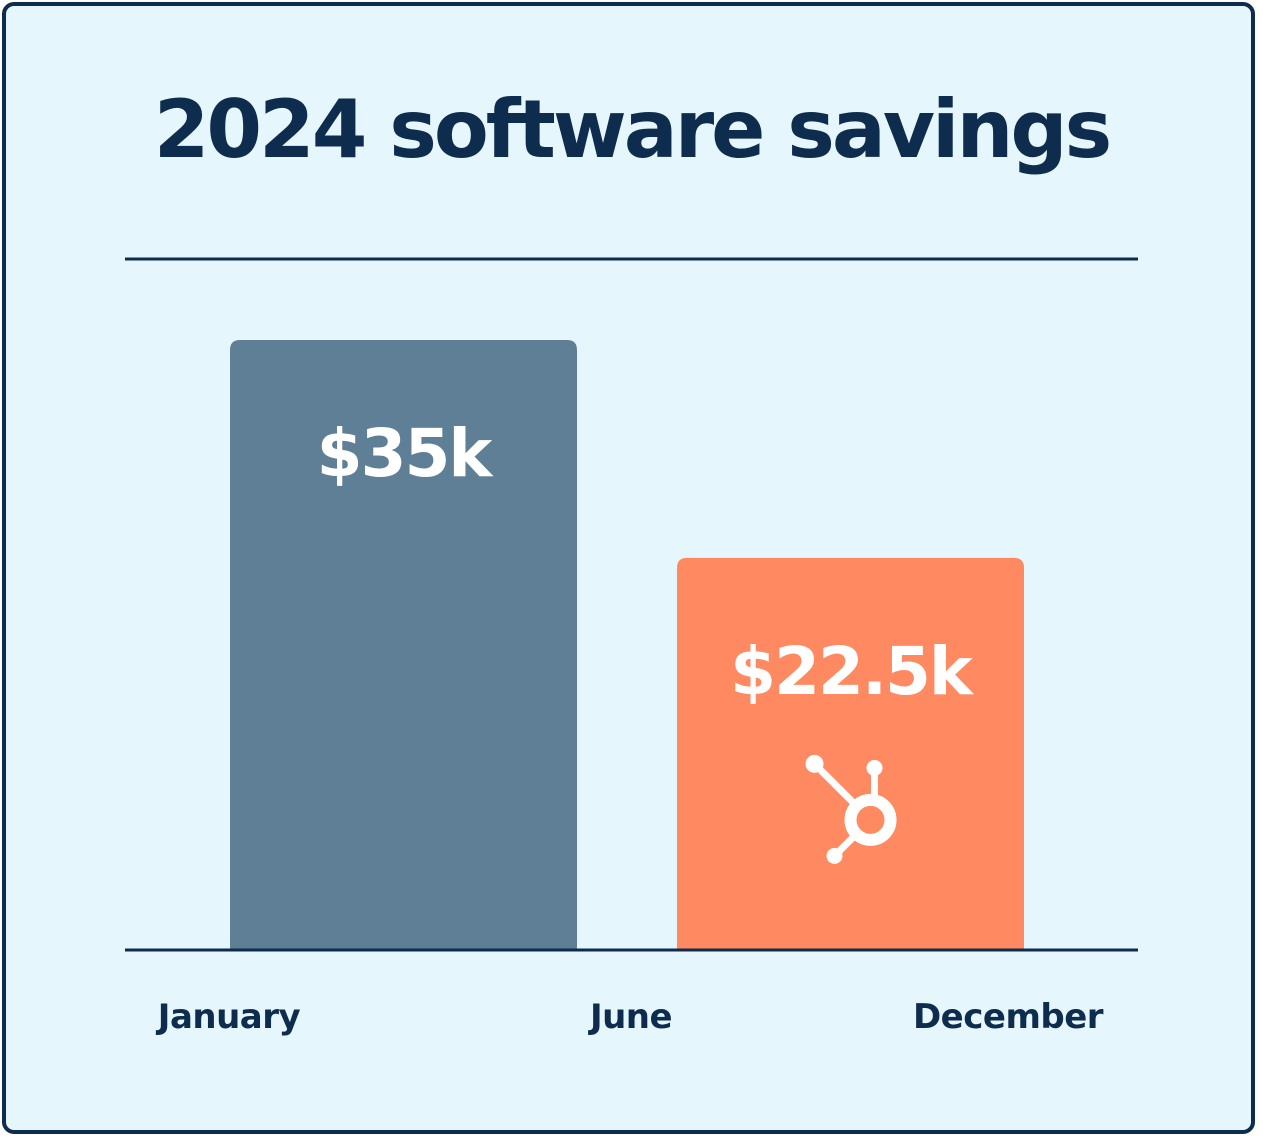 This screenshot has width=1263, height=1140. I want to click on x-tick-label-june: June, so click(630, 1017).